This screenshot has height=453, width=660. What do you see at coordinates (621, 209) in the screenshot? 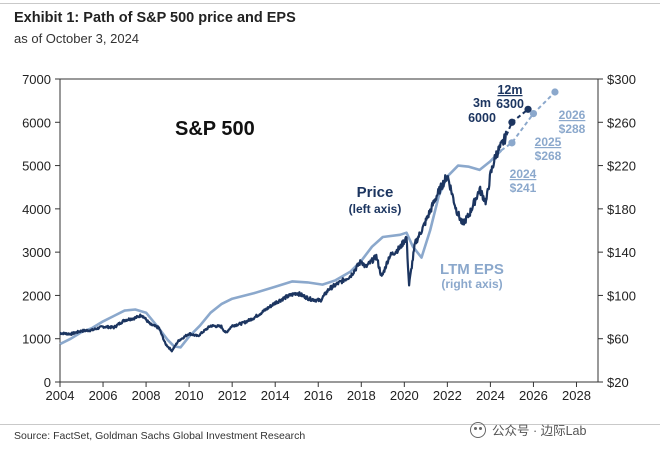
I see `y2-tick-label: $180` at bounding box center [621, 209].